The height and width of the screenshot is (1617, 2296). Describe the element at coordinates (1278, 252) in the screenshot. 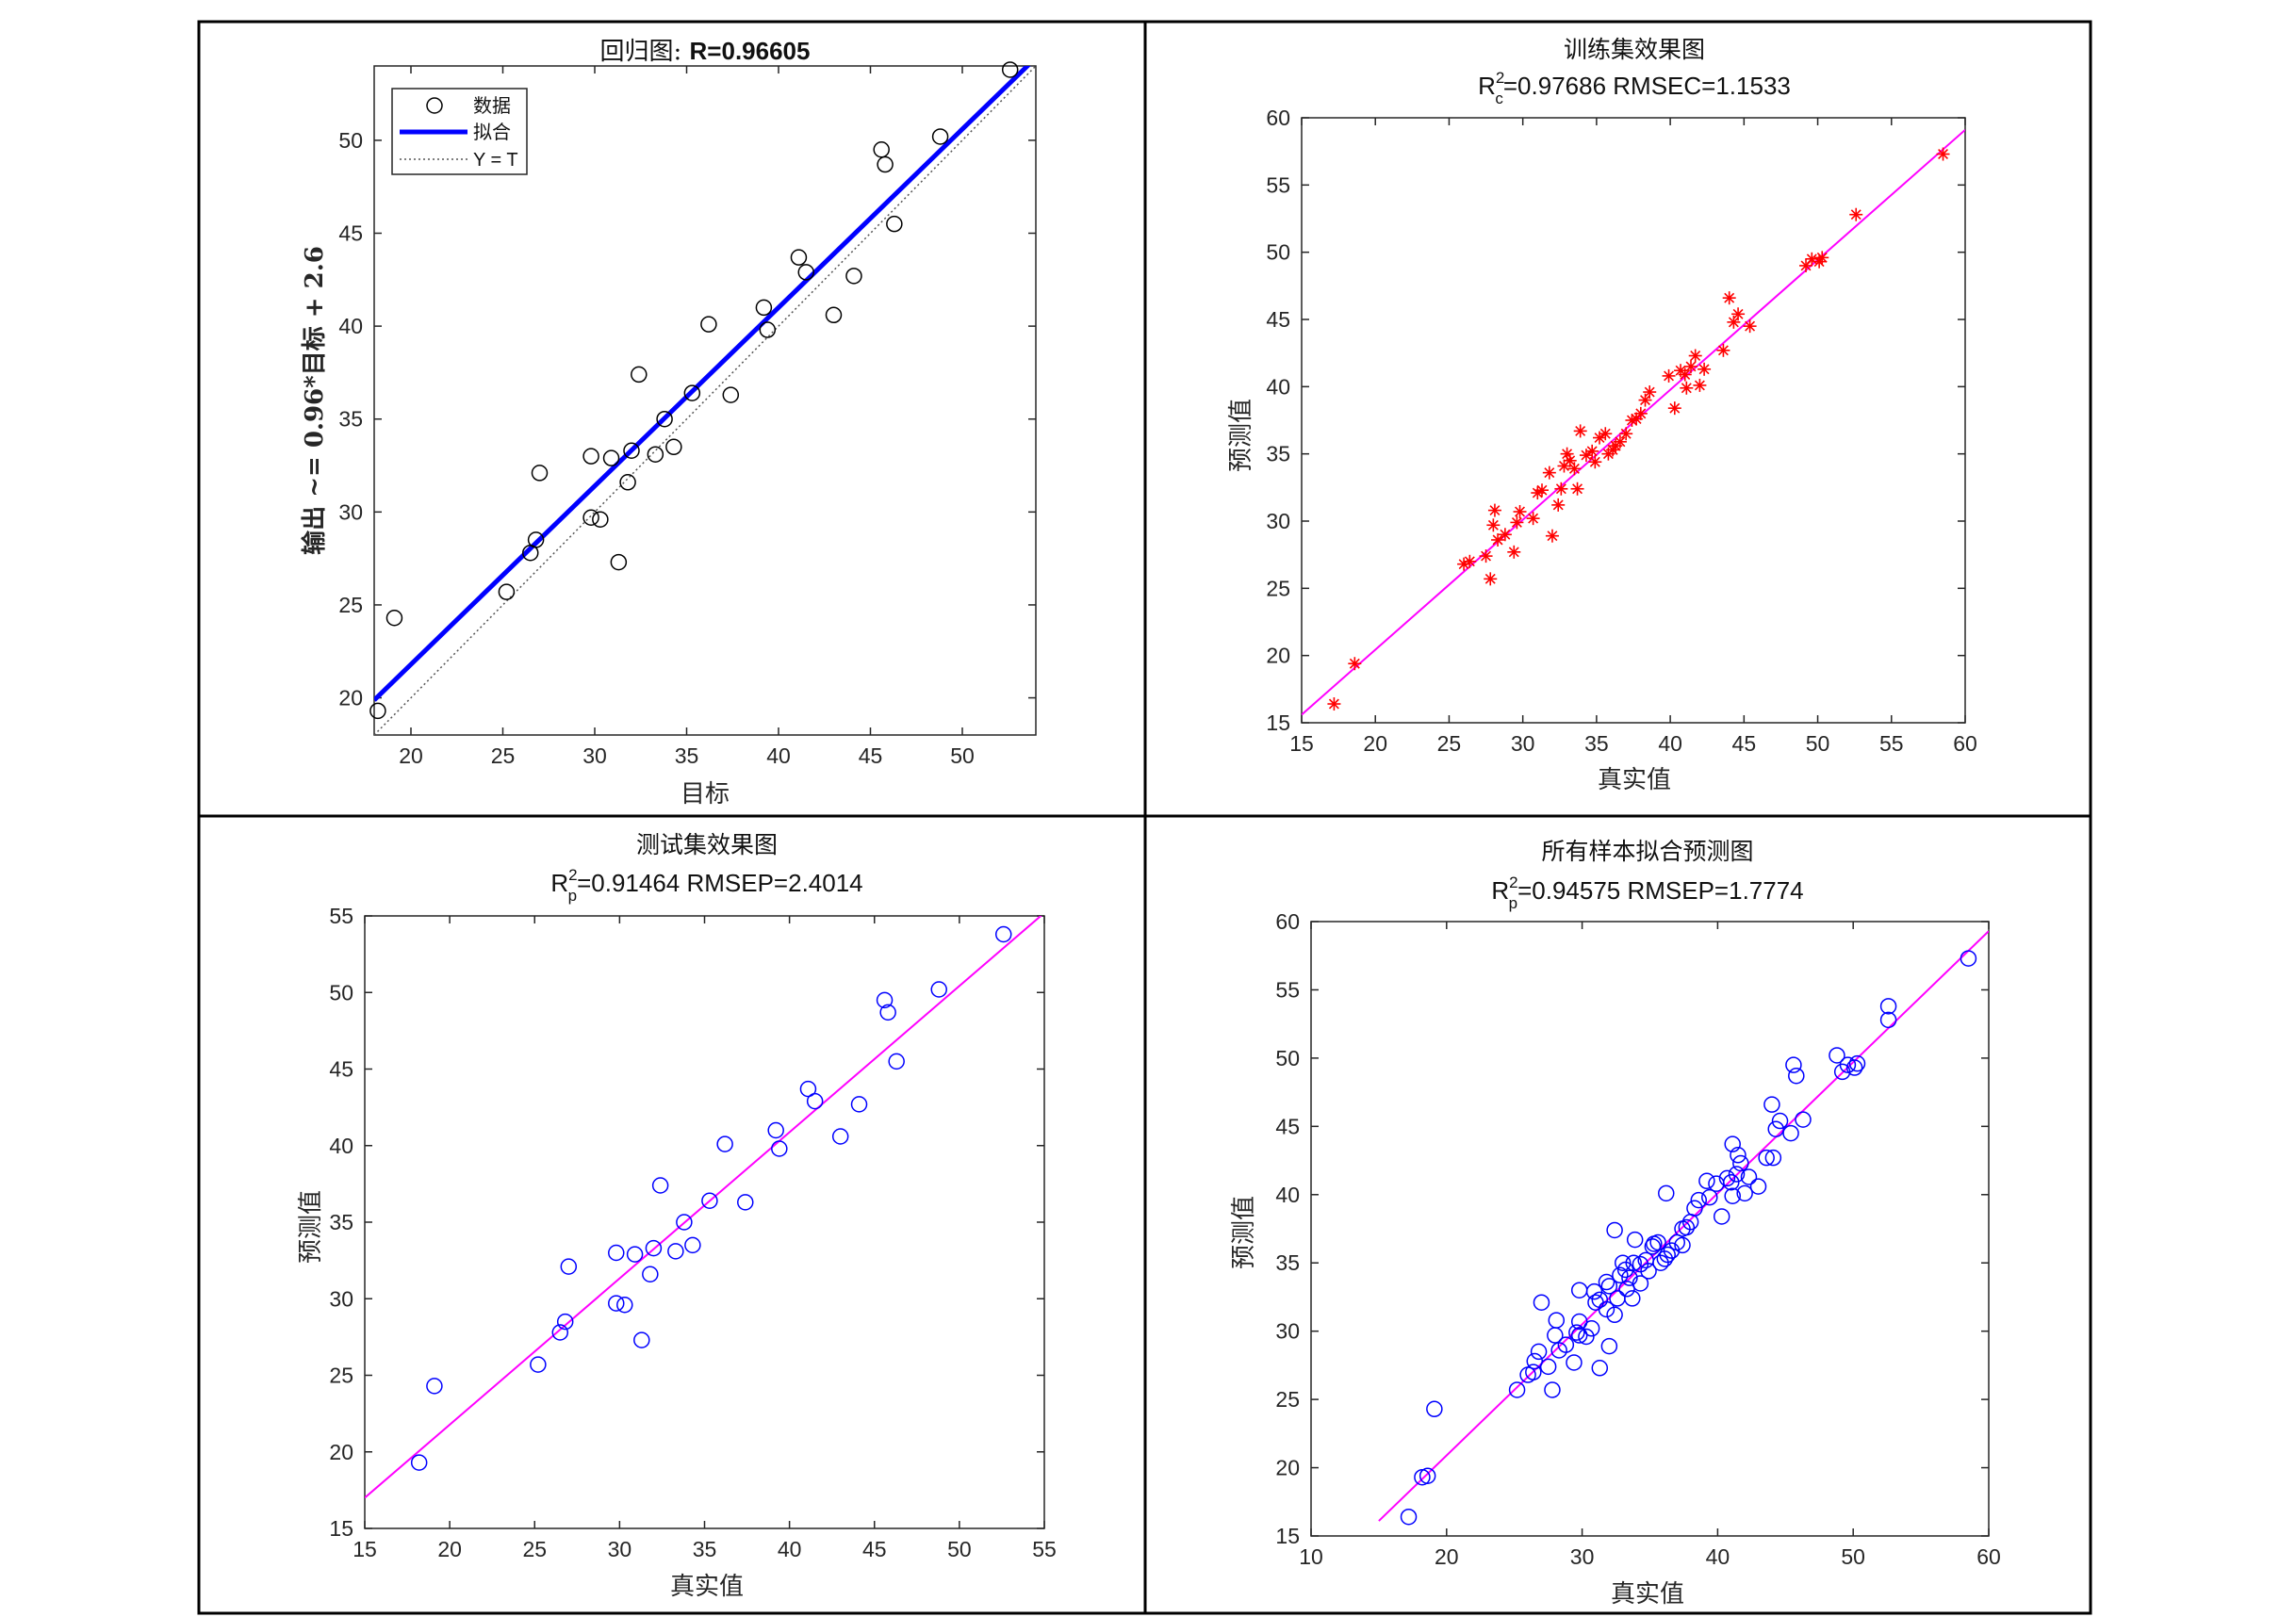

I see `train-y-tick-label: 50` at that location.